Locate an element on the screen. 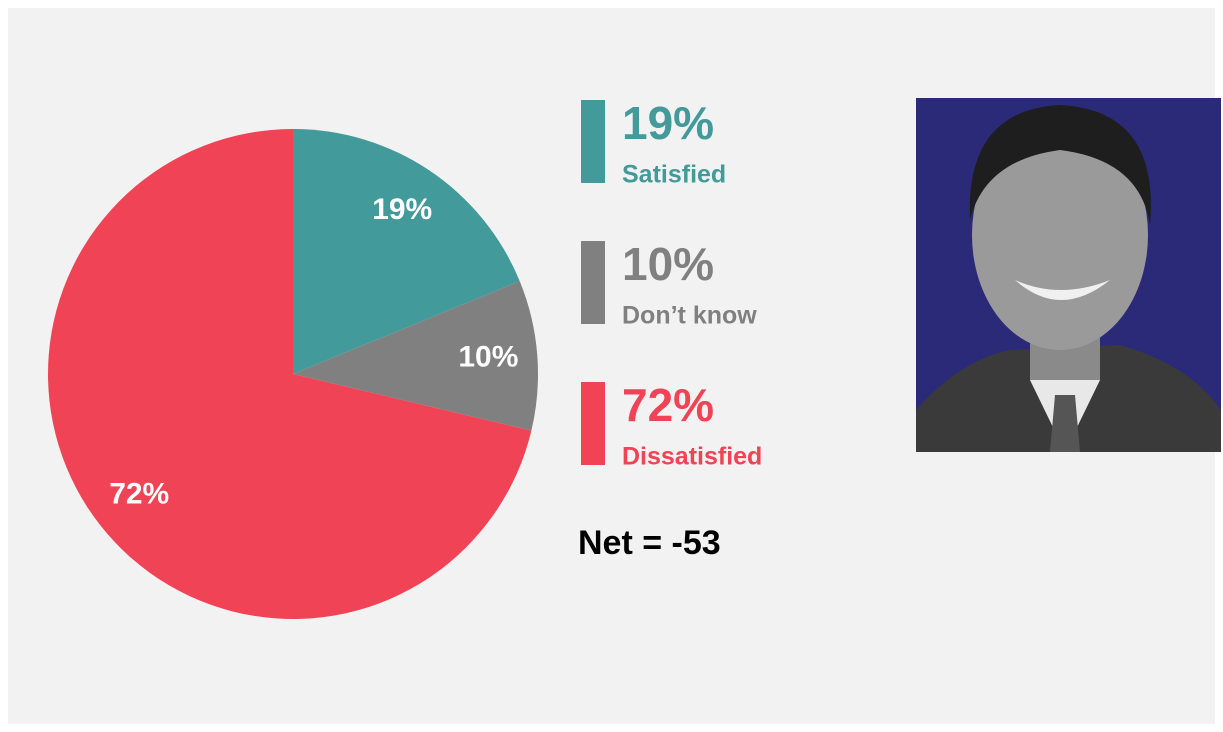 Image resolution: width=1223 pixels, height=732 pixels. slice-label: 19% is located at coordinates (402, 209).